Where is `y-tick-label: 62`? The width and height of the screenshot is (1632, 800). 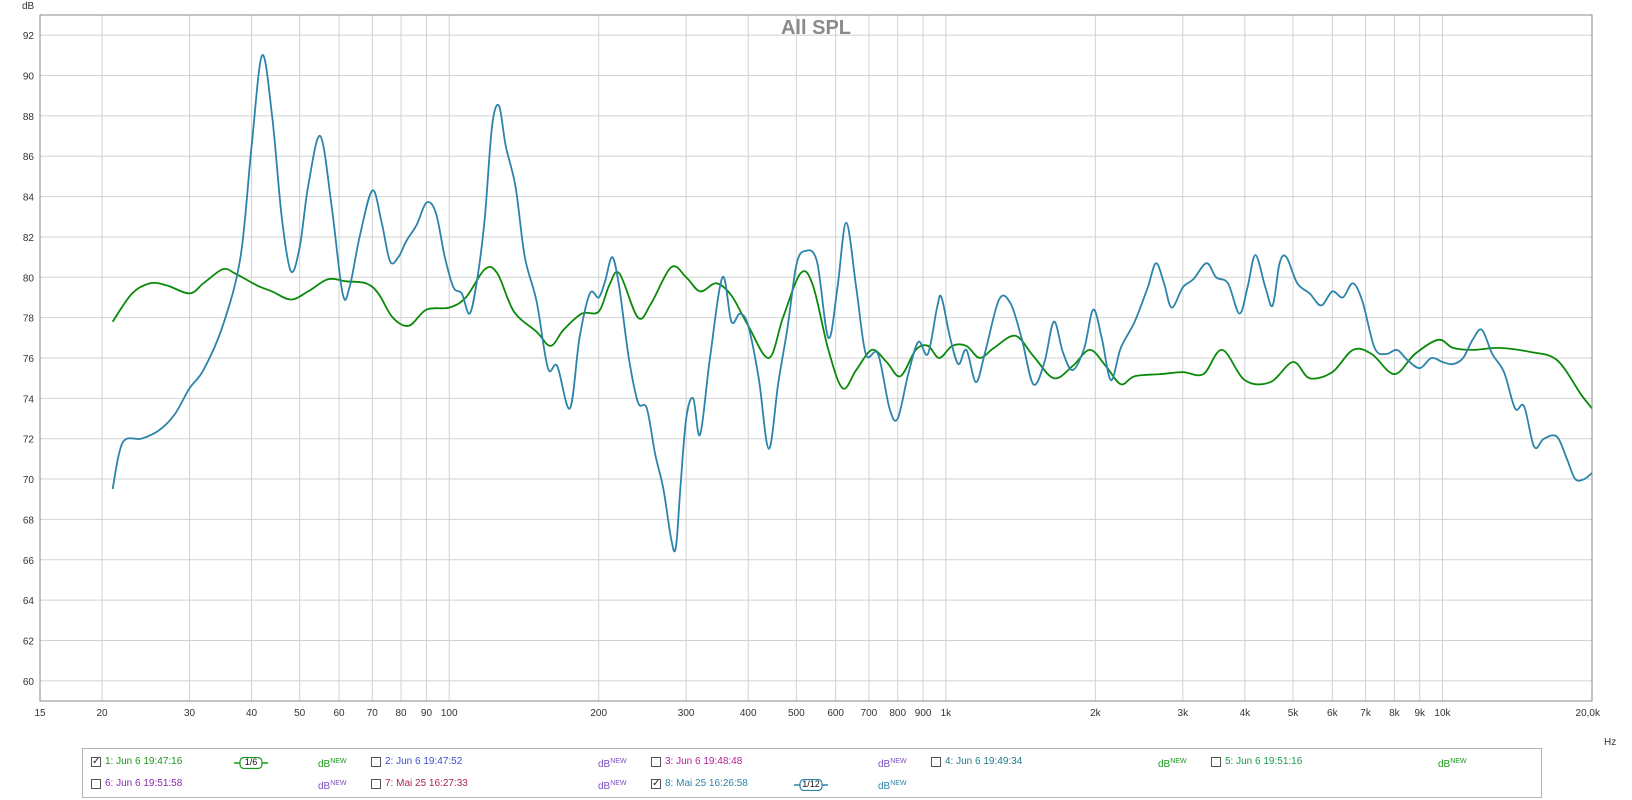 y-tick-label: 62 is located at coordinates (29, 641).